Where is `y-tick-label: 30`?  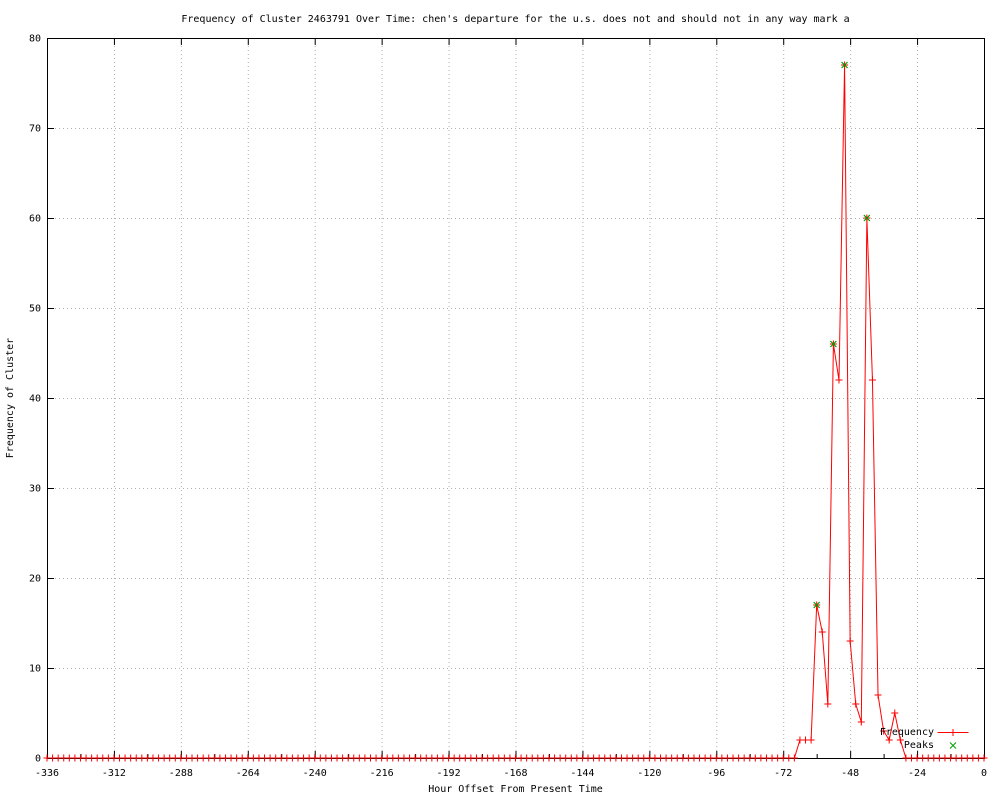 y-tick-label: 30 is located at coordinates (35, 489).